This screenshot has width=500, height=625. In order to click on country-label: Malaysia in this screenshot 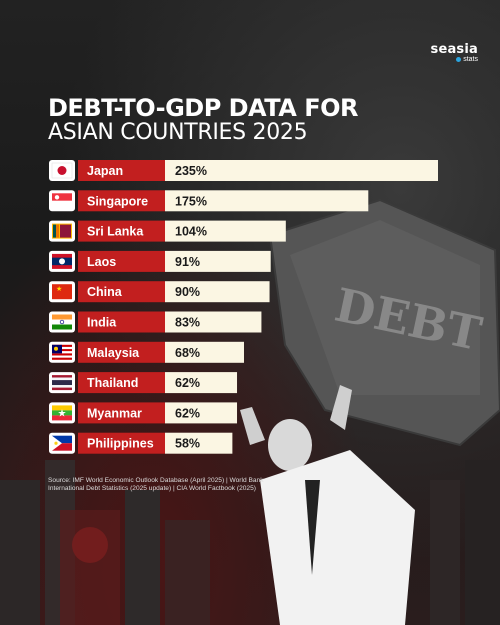, I will do `click(113, 353)`.